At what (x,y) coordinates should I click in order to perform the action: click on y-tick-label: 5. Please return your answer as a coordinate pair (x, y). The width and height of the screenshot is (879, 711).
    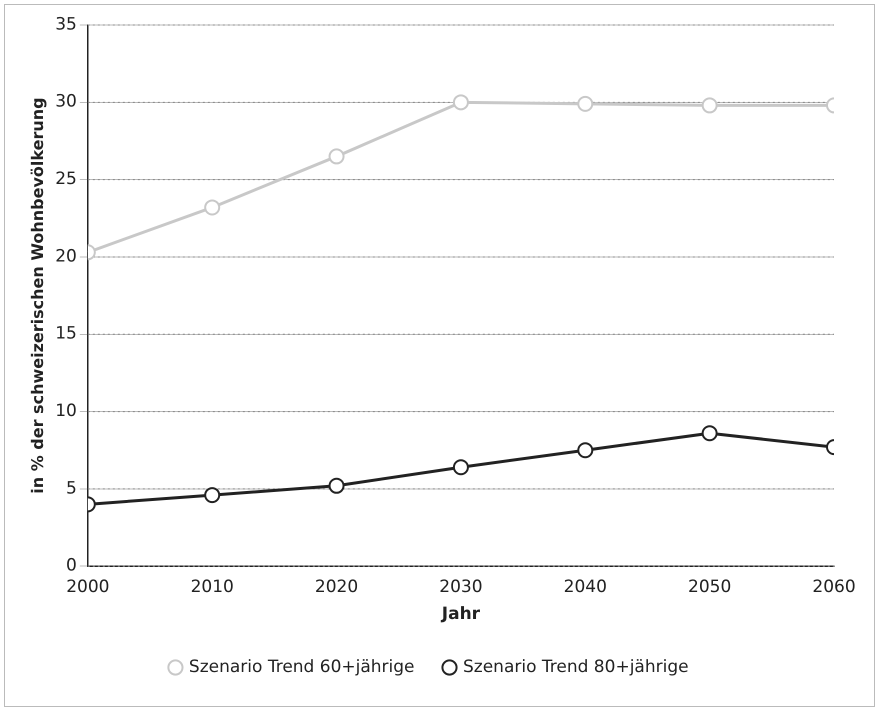
    Looking at the image, I should click on (71, 488).